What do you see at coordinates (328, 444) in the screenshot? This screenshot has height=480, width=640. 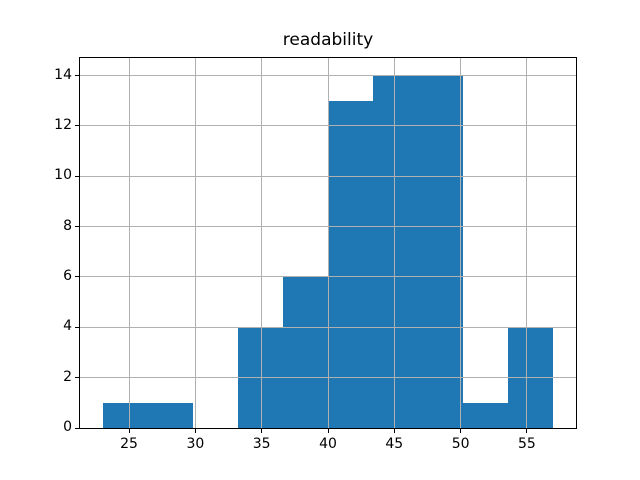 I see `x-tick-label: 40` at bounding box center [328, 444].